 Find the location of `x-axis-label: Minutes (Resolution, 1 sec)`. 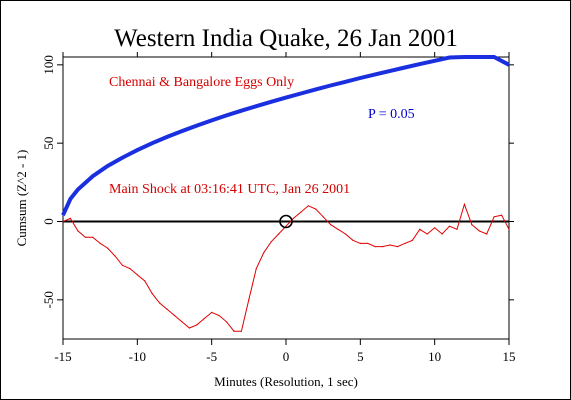

x-axis-label: Minutes (Resolution, 1 sec) is located at coordinates (286, 381).